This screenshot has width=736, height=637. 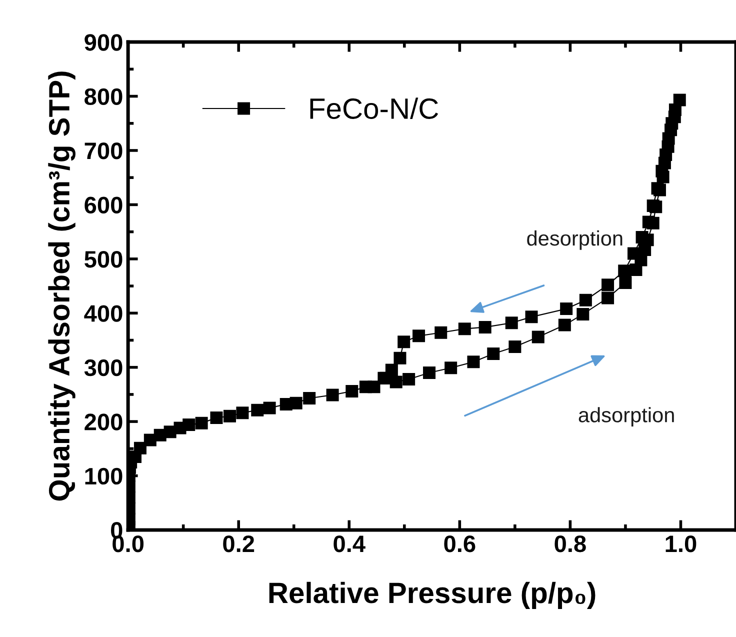 What do you see at coordinates (570, 543) in the screenshot?
I see `x-tick-label: 0.8` at bounding box center [570, 543].